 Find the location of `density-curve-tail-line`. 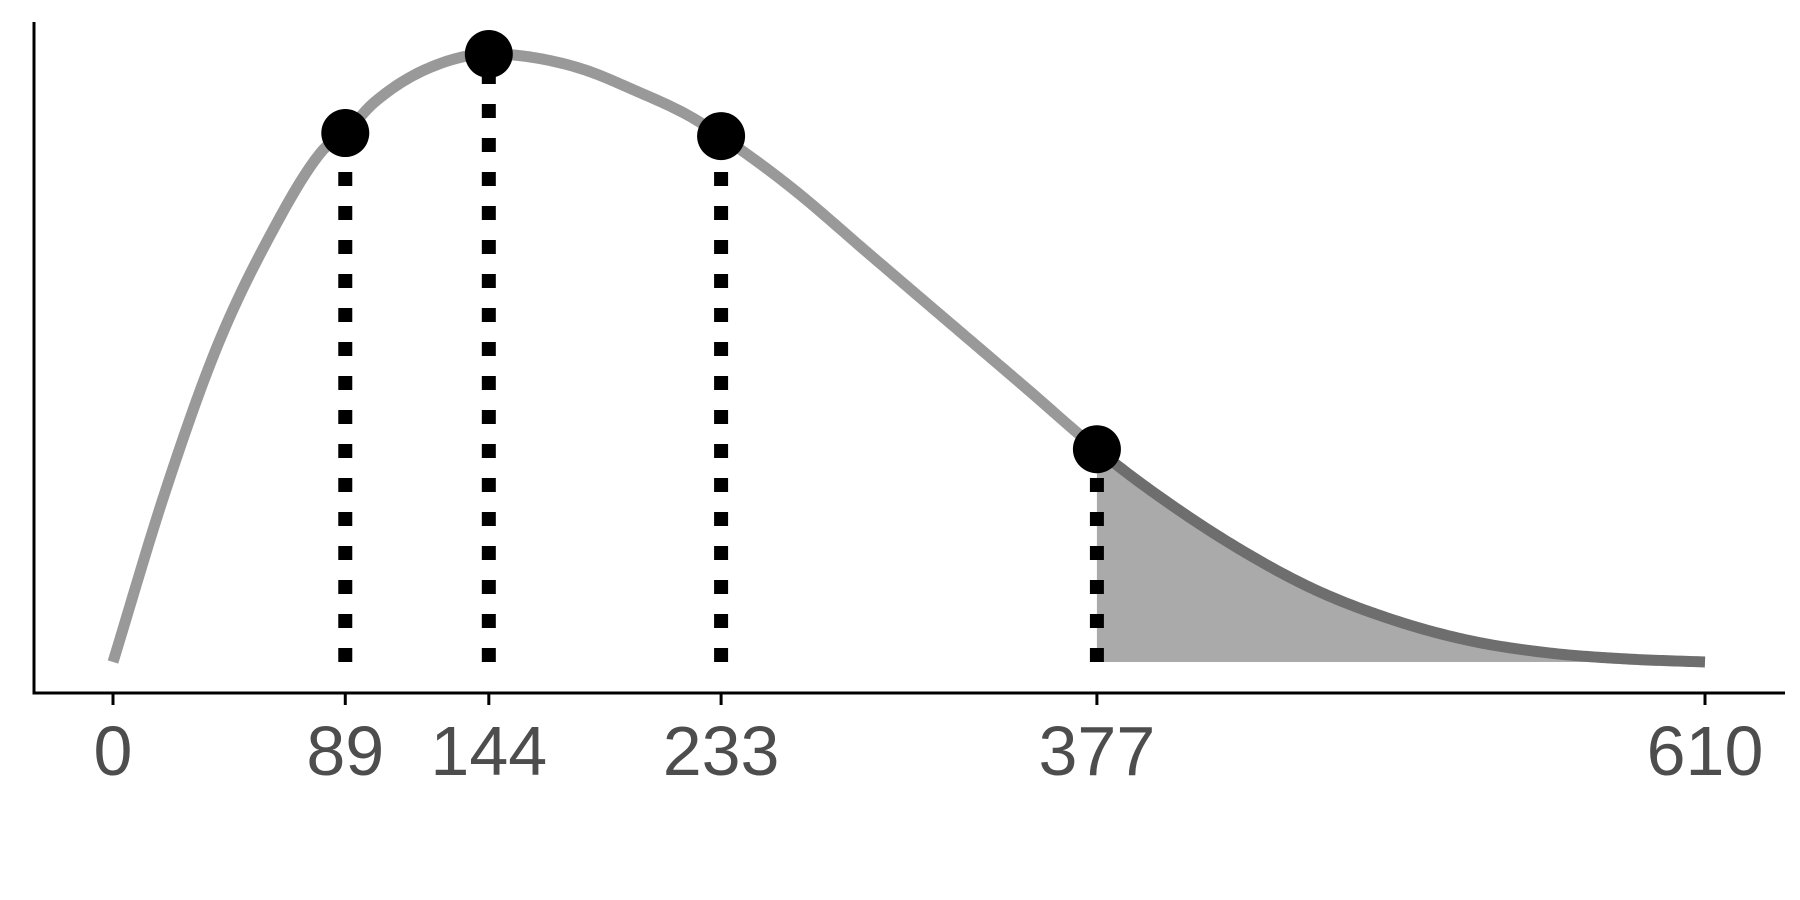

density-curve-tail-line is located at coordinates (1400, 556).